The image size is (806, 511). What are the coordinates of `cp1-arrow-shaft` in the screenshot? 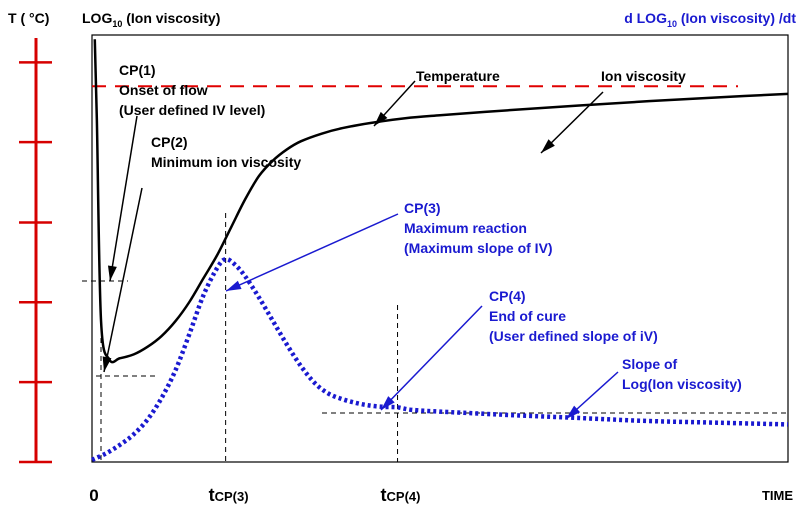 It's located at (123, 198).